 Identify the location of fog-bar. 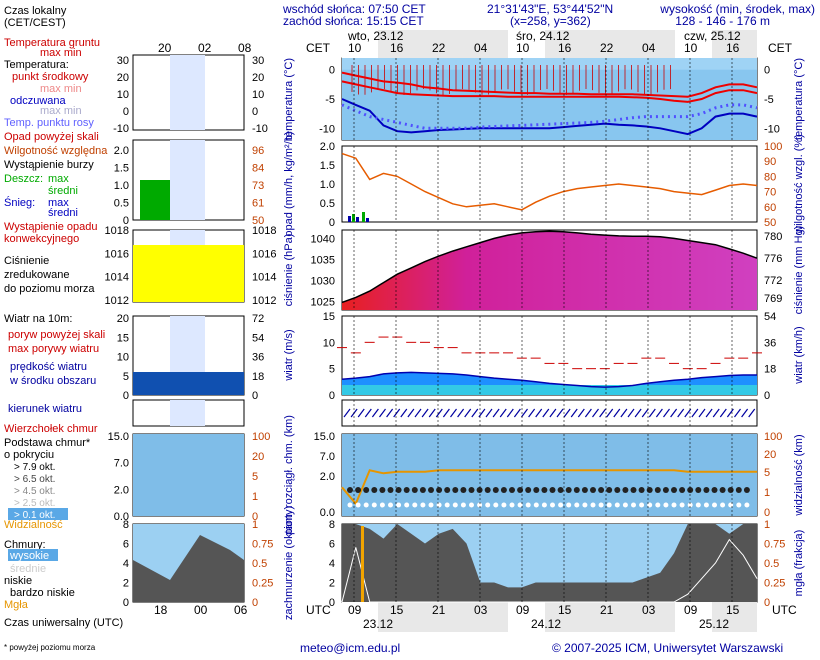
(362, 564).